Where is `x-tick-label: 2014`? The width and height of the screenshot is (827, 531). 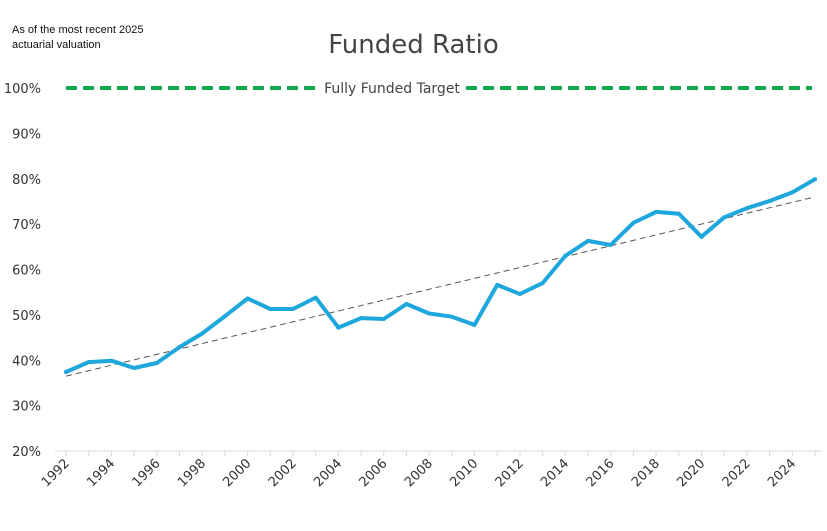 x-tick-label: 2014 is located at coordinates (555, 473).